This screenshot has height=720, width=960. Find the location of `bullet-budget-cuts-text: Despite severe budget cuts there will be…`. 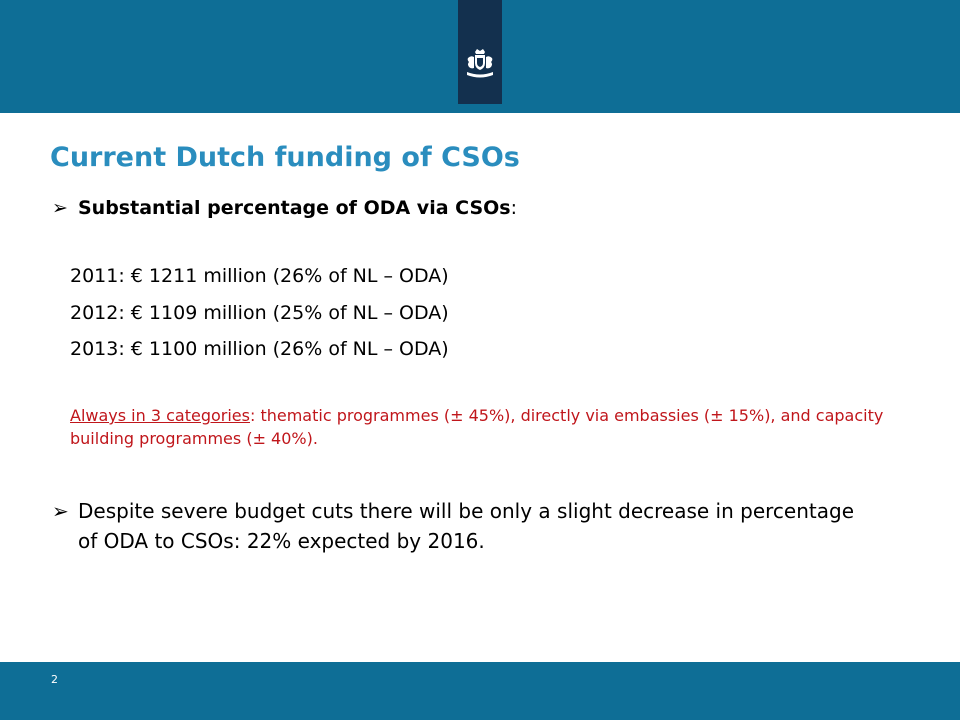

bullet-budget-cuts-text: Despite severe budget cuts there will be… is located at coordinates (466, 526).